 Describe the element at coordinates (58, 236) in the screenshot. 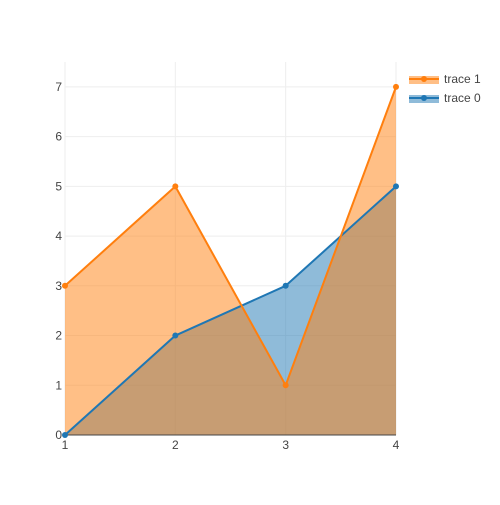

I see `y-tick-label: 4` at that location.